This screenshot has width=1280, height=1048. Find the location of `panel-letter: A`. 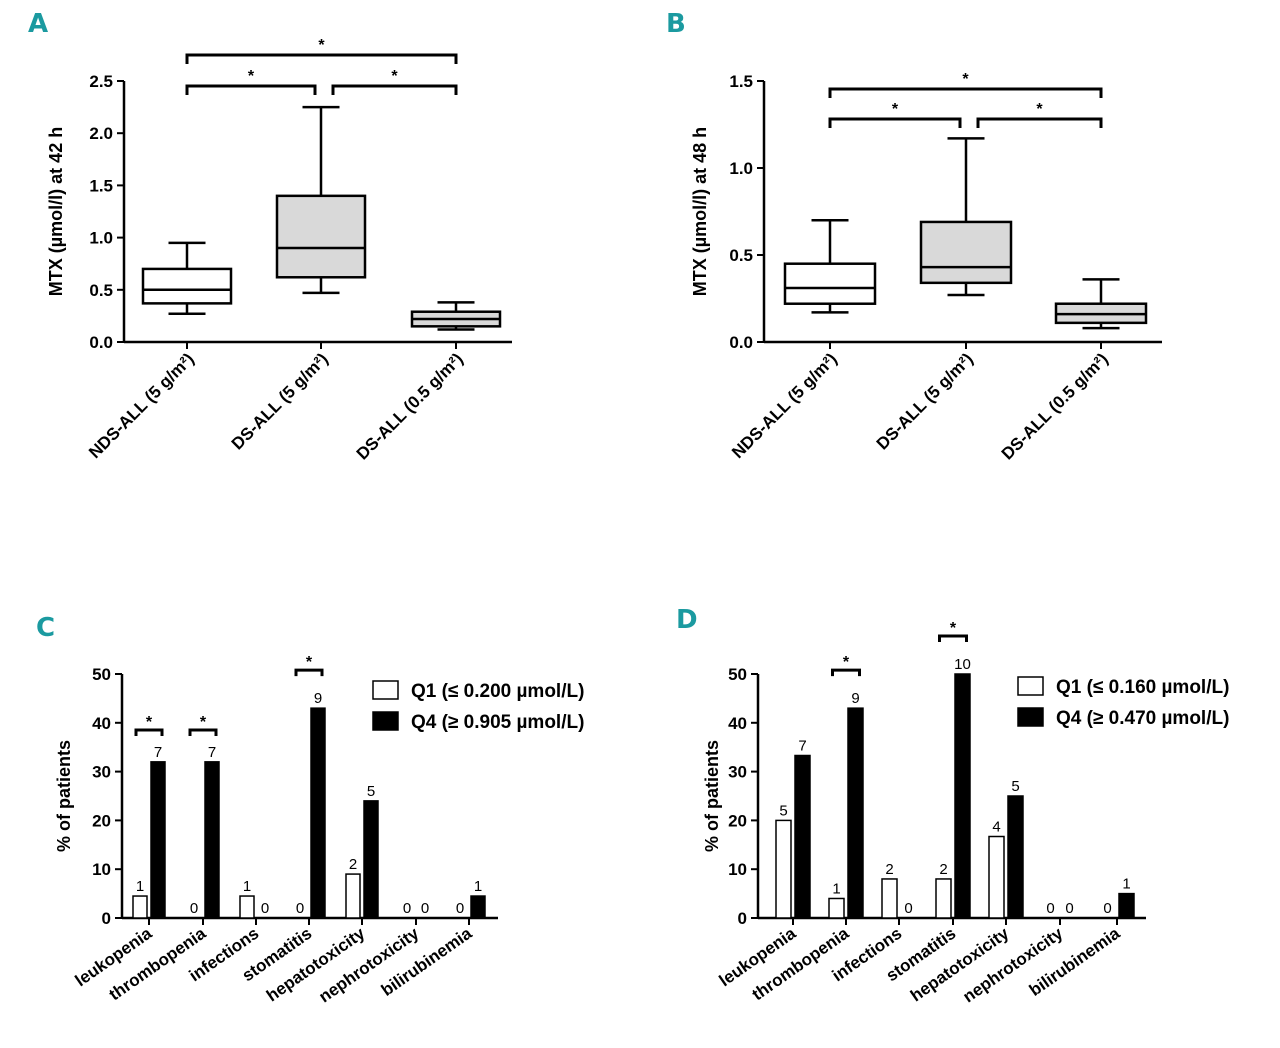

panel-letter: A is located at coordinates (38, 24).